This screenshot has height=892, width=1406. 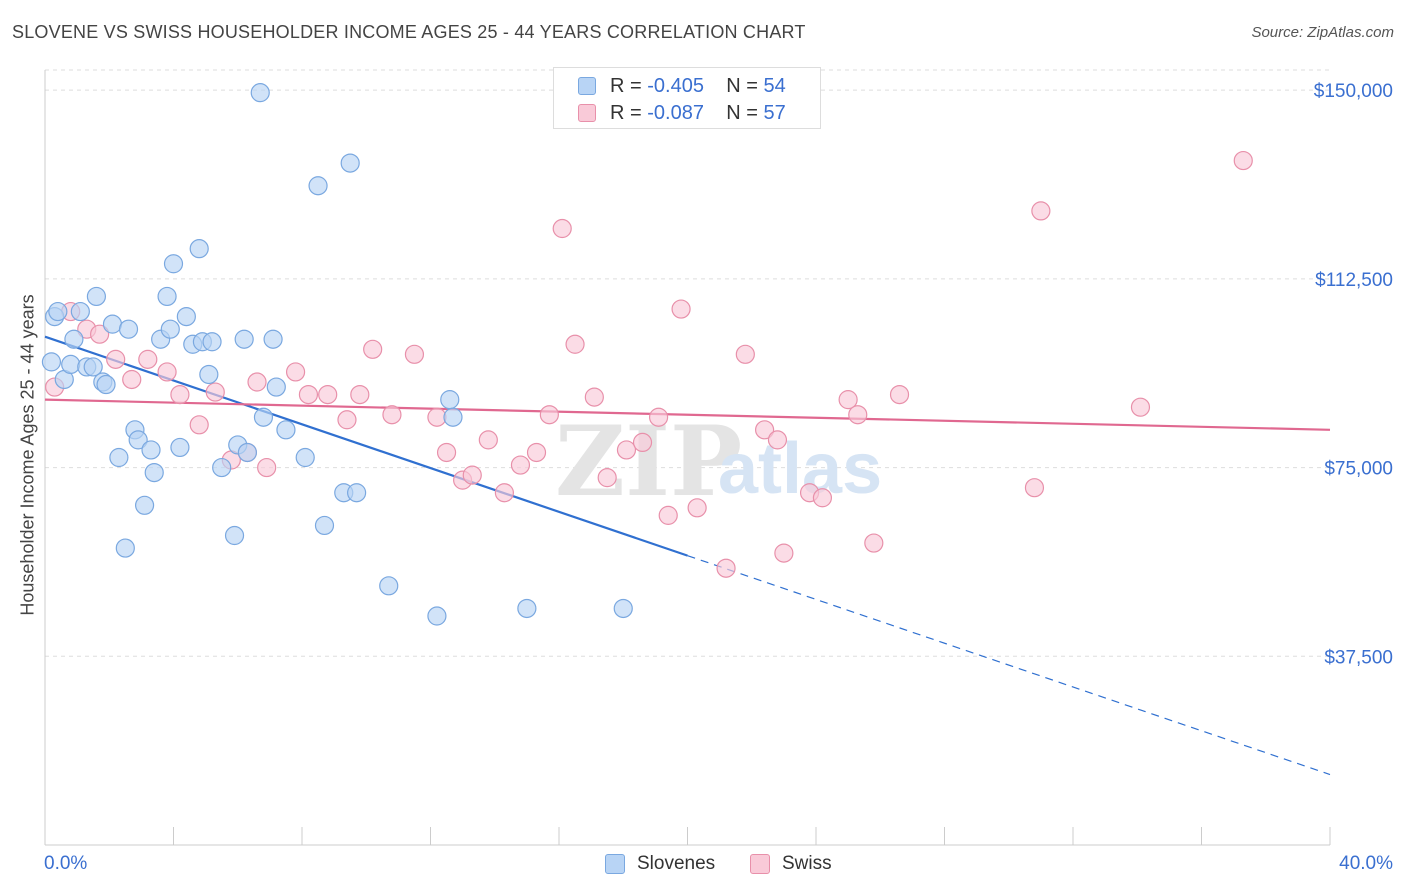 I want to click on legend-swatch-slovenes, so click(x=587, y=86).